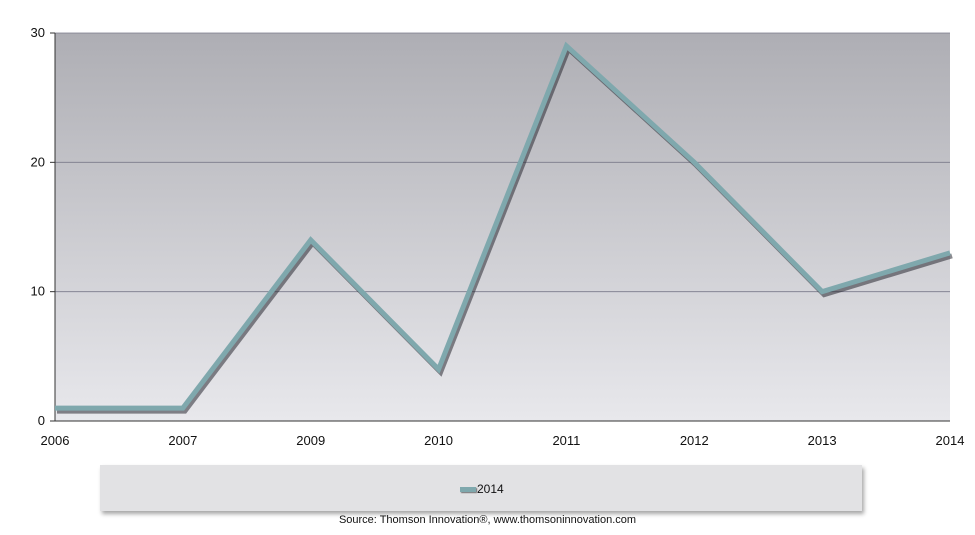 Image resolution: width=975 pixels, height=535 pixels. Describe the element at coordinates (38, 32) in the screenshot. I see `y-tick-label: 30` at that location.